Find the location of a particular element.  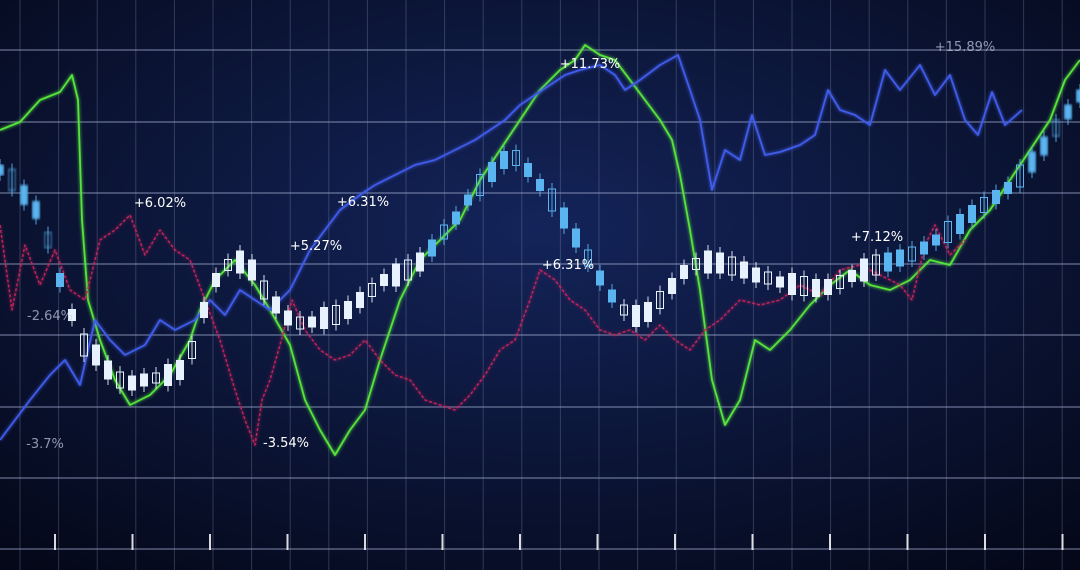

percent-label: +6.02% is located at coordinates (160, 203).